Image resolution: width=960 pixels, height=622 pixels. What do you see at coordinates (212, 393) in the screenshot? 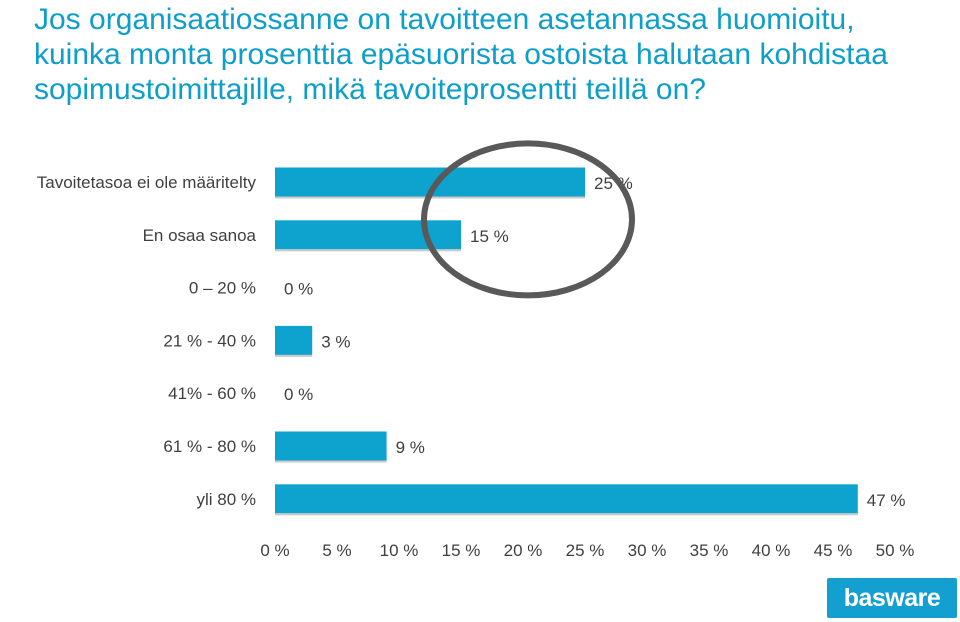
I see `category-label-4: 41% - 60 %` at bounding box center [212, 393].